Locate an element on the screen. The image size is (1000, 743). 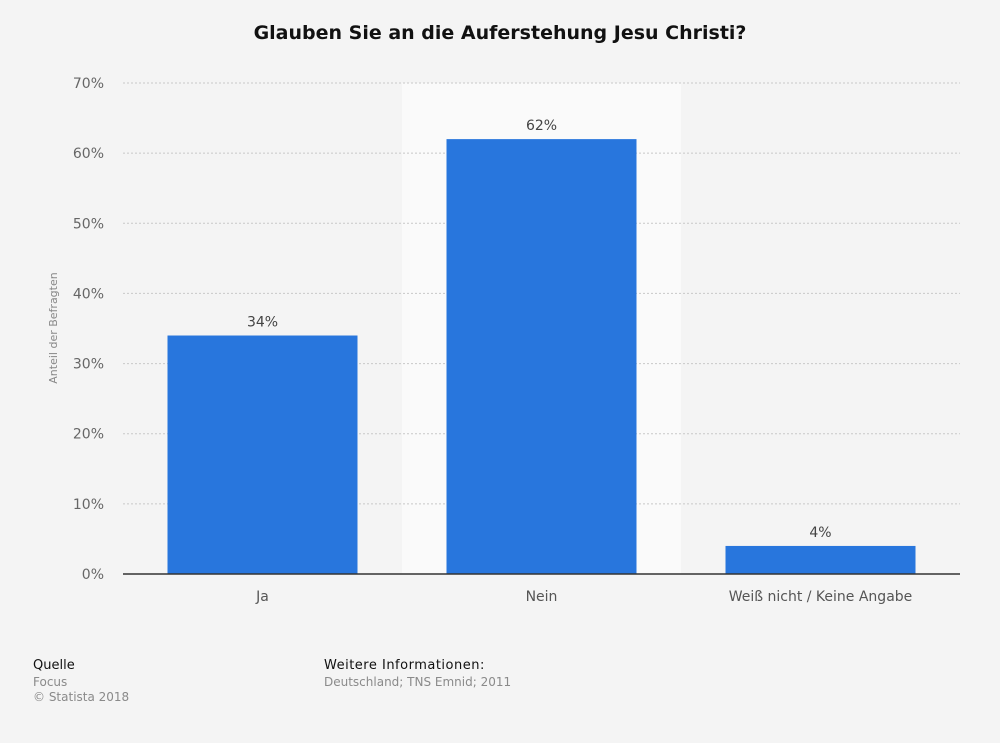
y-tick-label: 0% is located at coordinates (93, 575).